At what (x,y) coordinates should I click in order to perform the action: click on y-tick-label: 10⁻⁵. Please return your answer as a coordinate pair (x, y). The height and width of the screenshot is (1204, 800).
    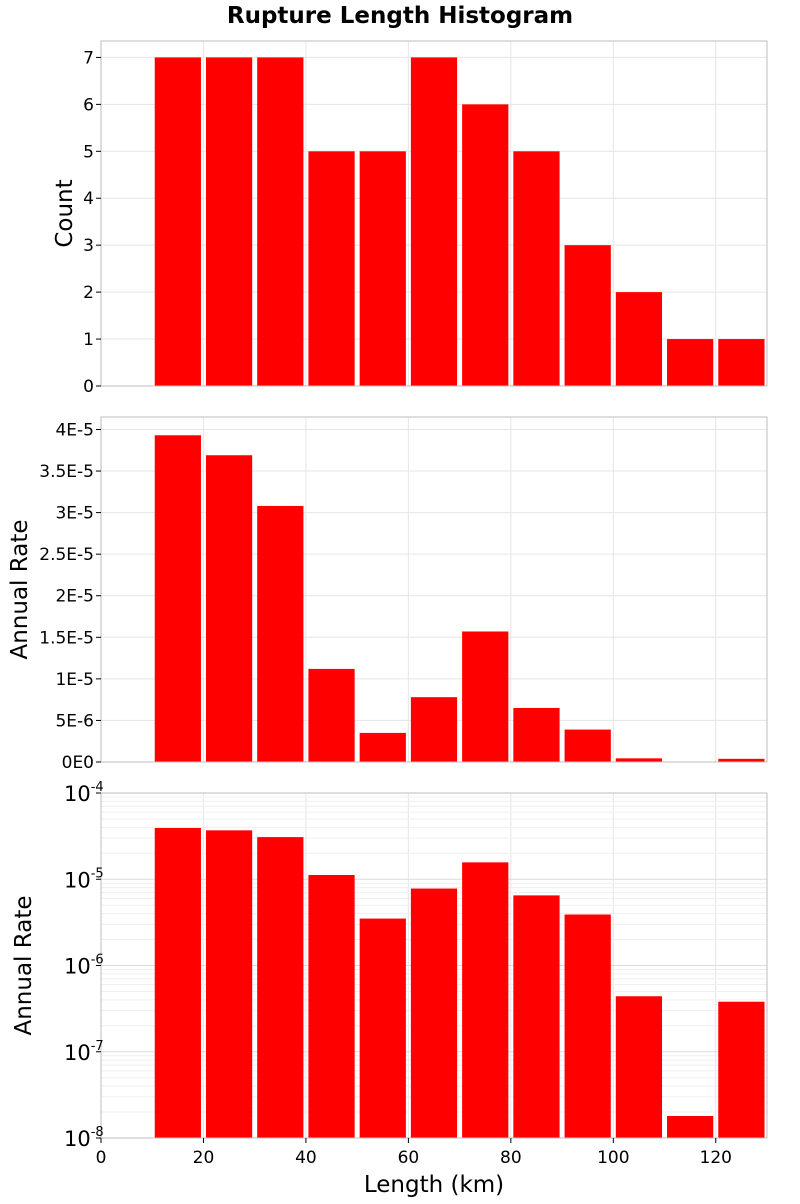
    Looking at the image, I should click on (84, 879).